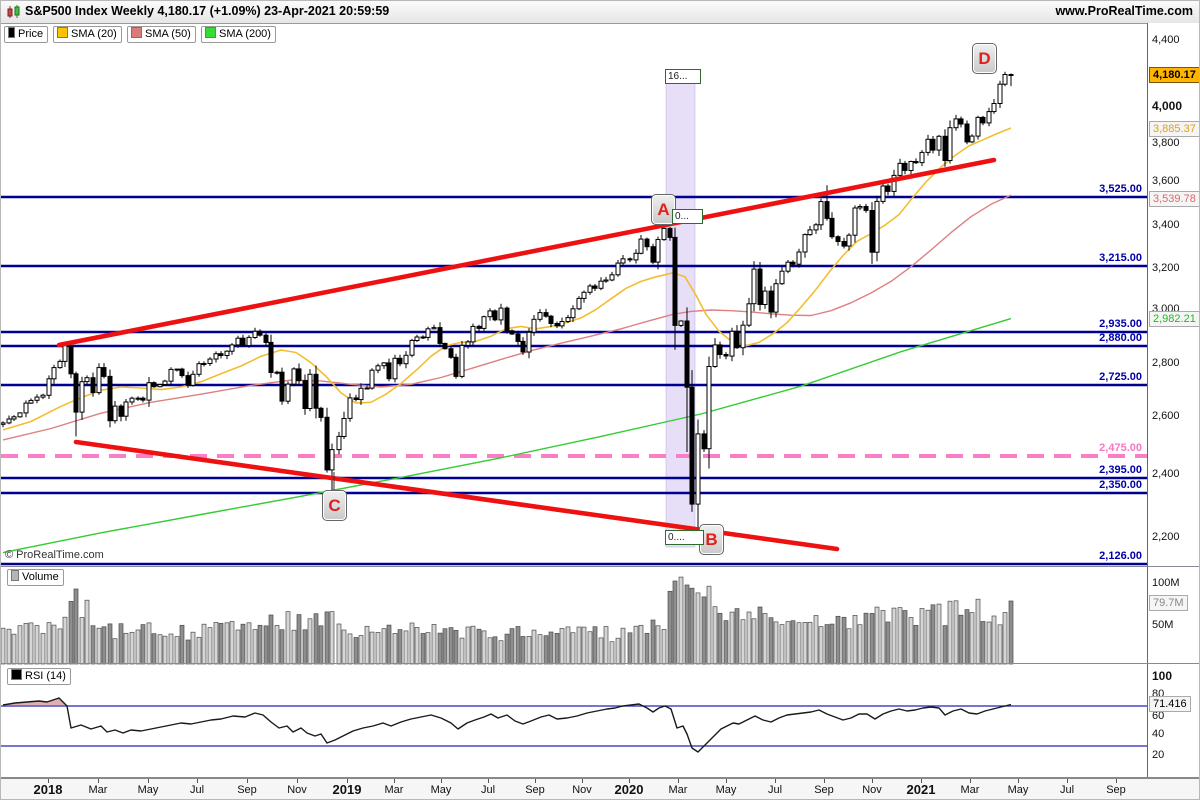  What do you see at coordinates (1174, 319) in the screenshot?
I see `indicator-value-badge: 2,982.21` at bounding box center [1174, 319].